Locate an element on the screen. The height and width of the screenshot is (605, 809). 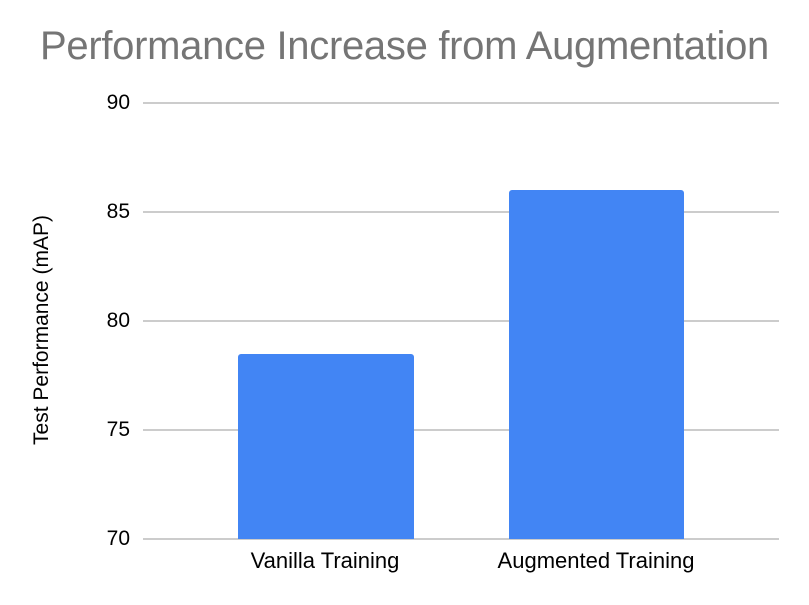
bar-augmented-training is located at coordinates (596, 364).